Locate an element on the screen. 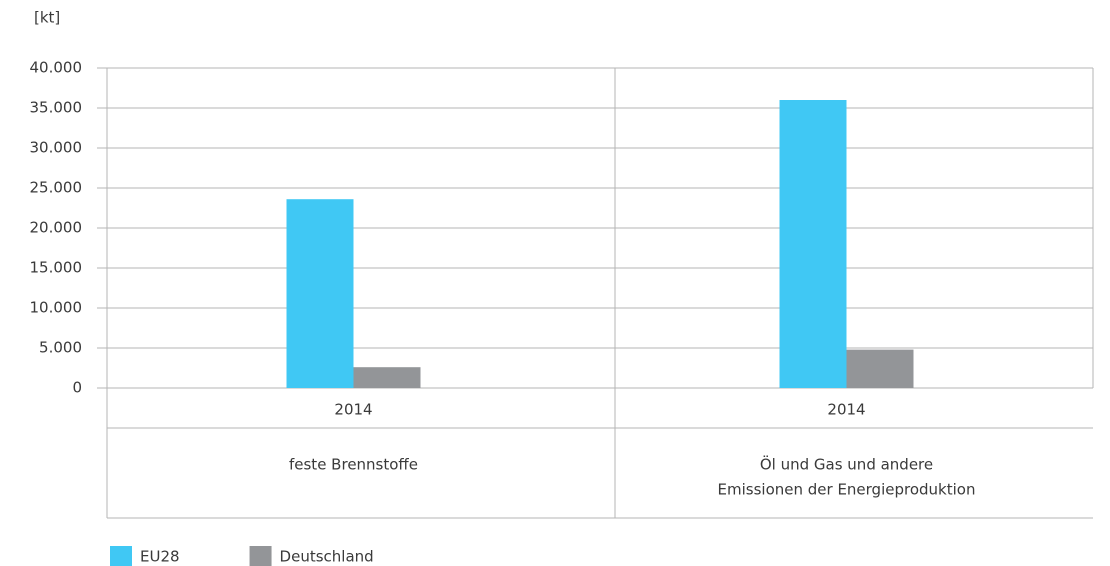 This screenshot has height=566, width=1110. y-tick-label: 5.000 is located at coordinates (60, 348).